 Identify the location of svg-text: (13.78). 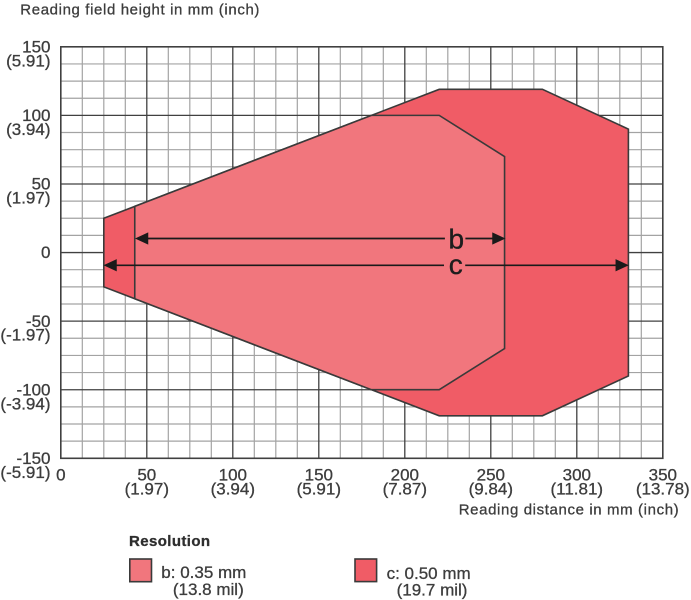
(663, 488).